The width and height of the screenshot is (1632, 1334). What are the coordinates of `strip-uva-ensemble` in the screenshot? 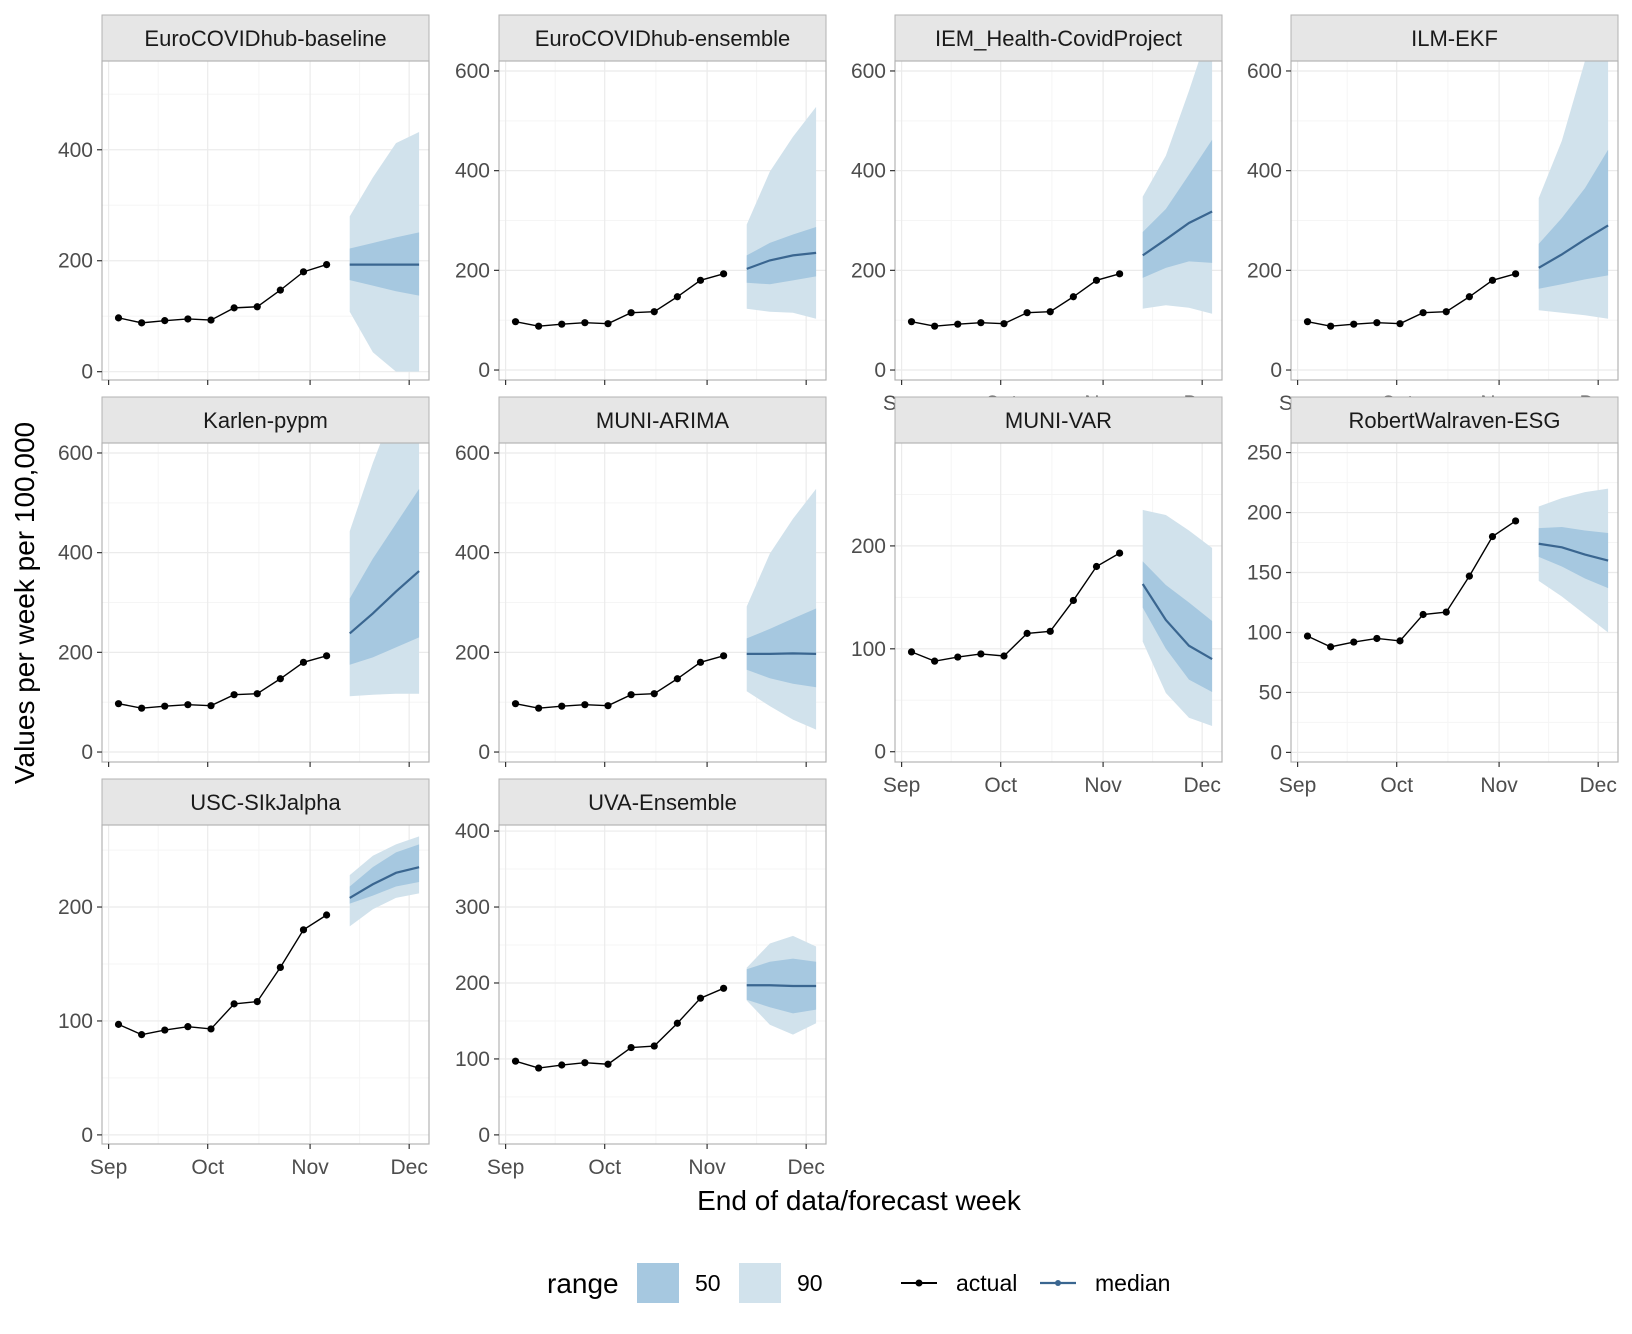 It's located at (662, 802).